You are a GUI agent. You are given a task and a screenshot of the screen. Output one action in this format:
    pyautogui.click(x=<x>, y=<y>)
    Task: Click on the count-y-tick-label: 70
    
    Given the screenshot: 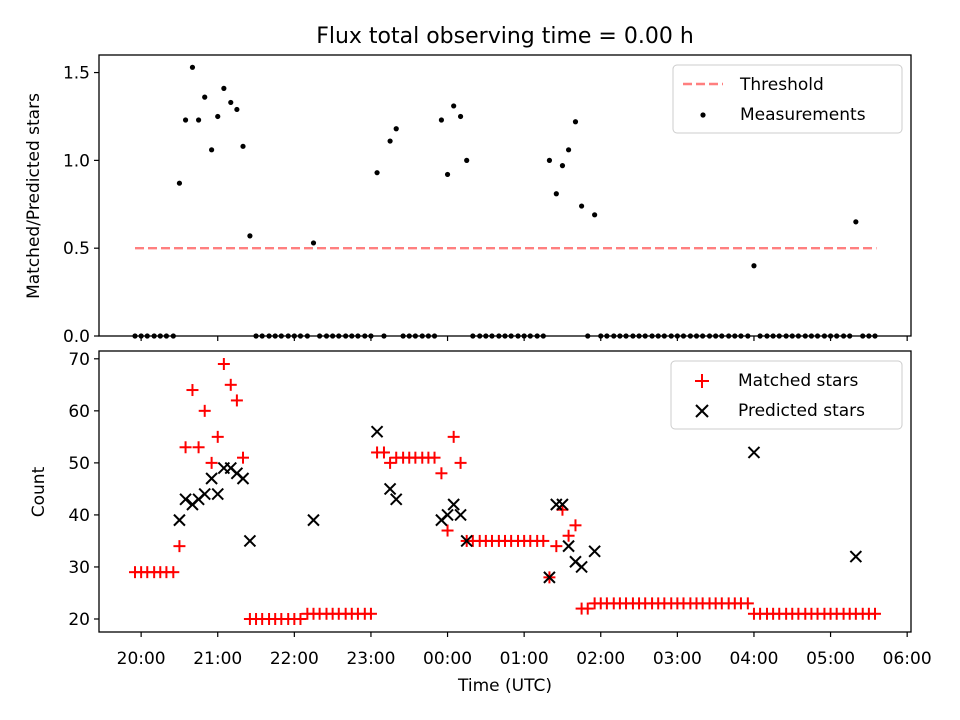 What is the action you would take?
    pyautogui.click(x=79, y=360)
    